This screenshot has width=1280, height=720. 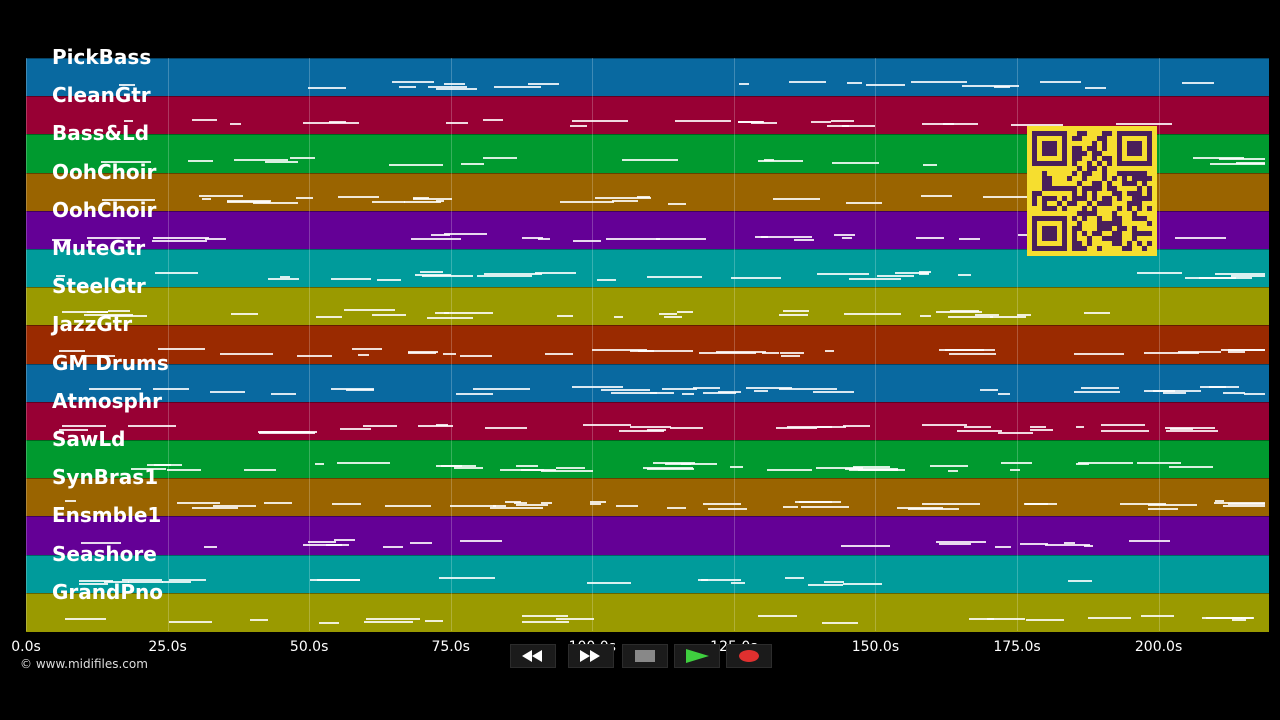 What do you see at coordinates (450, 647) in the screenshot?
I see `time-tick-label: 75.0s` at bounding box center [450, 647].